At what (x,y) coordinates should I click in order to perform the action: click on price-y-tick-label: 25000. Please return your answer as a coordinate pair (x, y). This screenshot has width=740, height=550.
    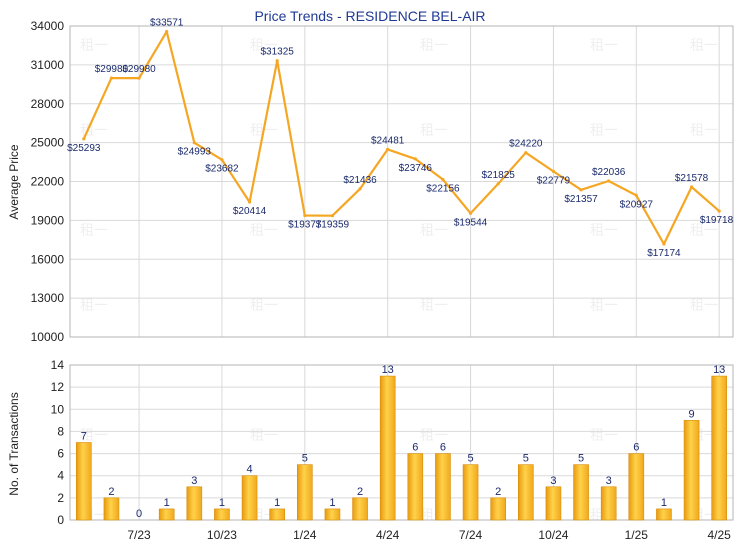
    Looking at the image, I should click on (48, 143).